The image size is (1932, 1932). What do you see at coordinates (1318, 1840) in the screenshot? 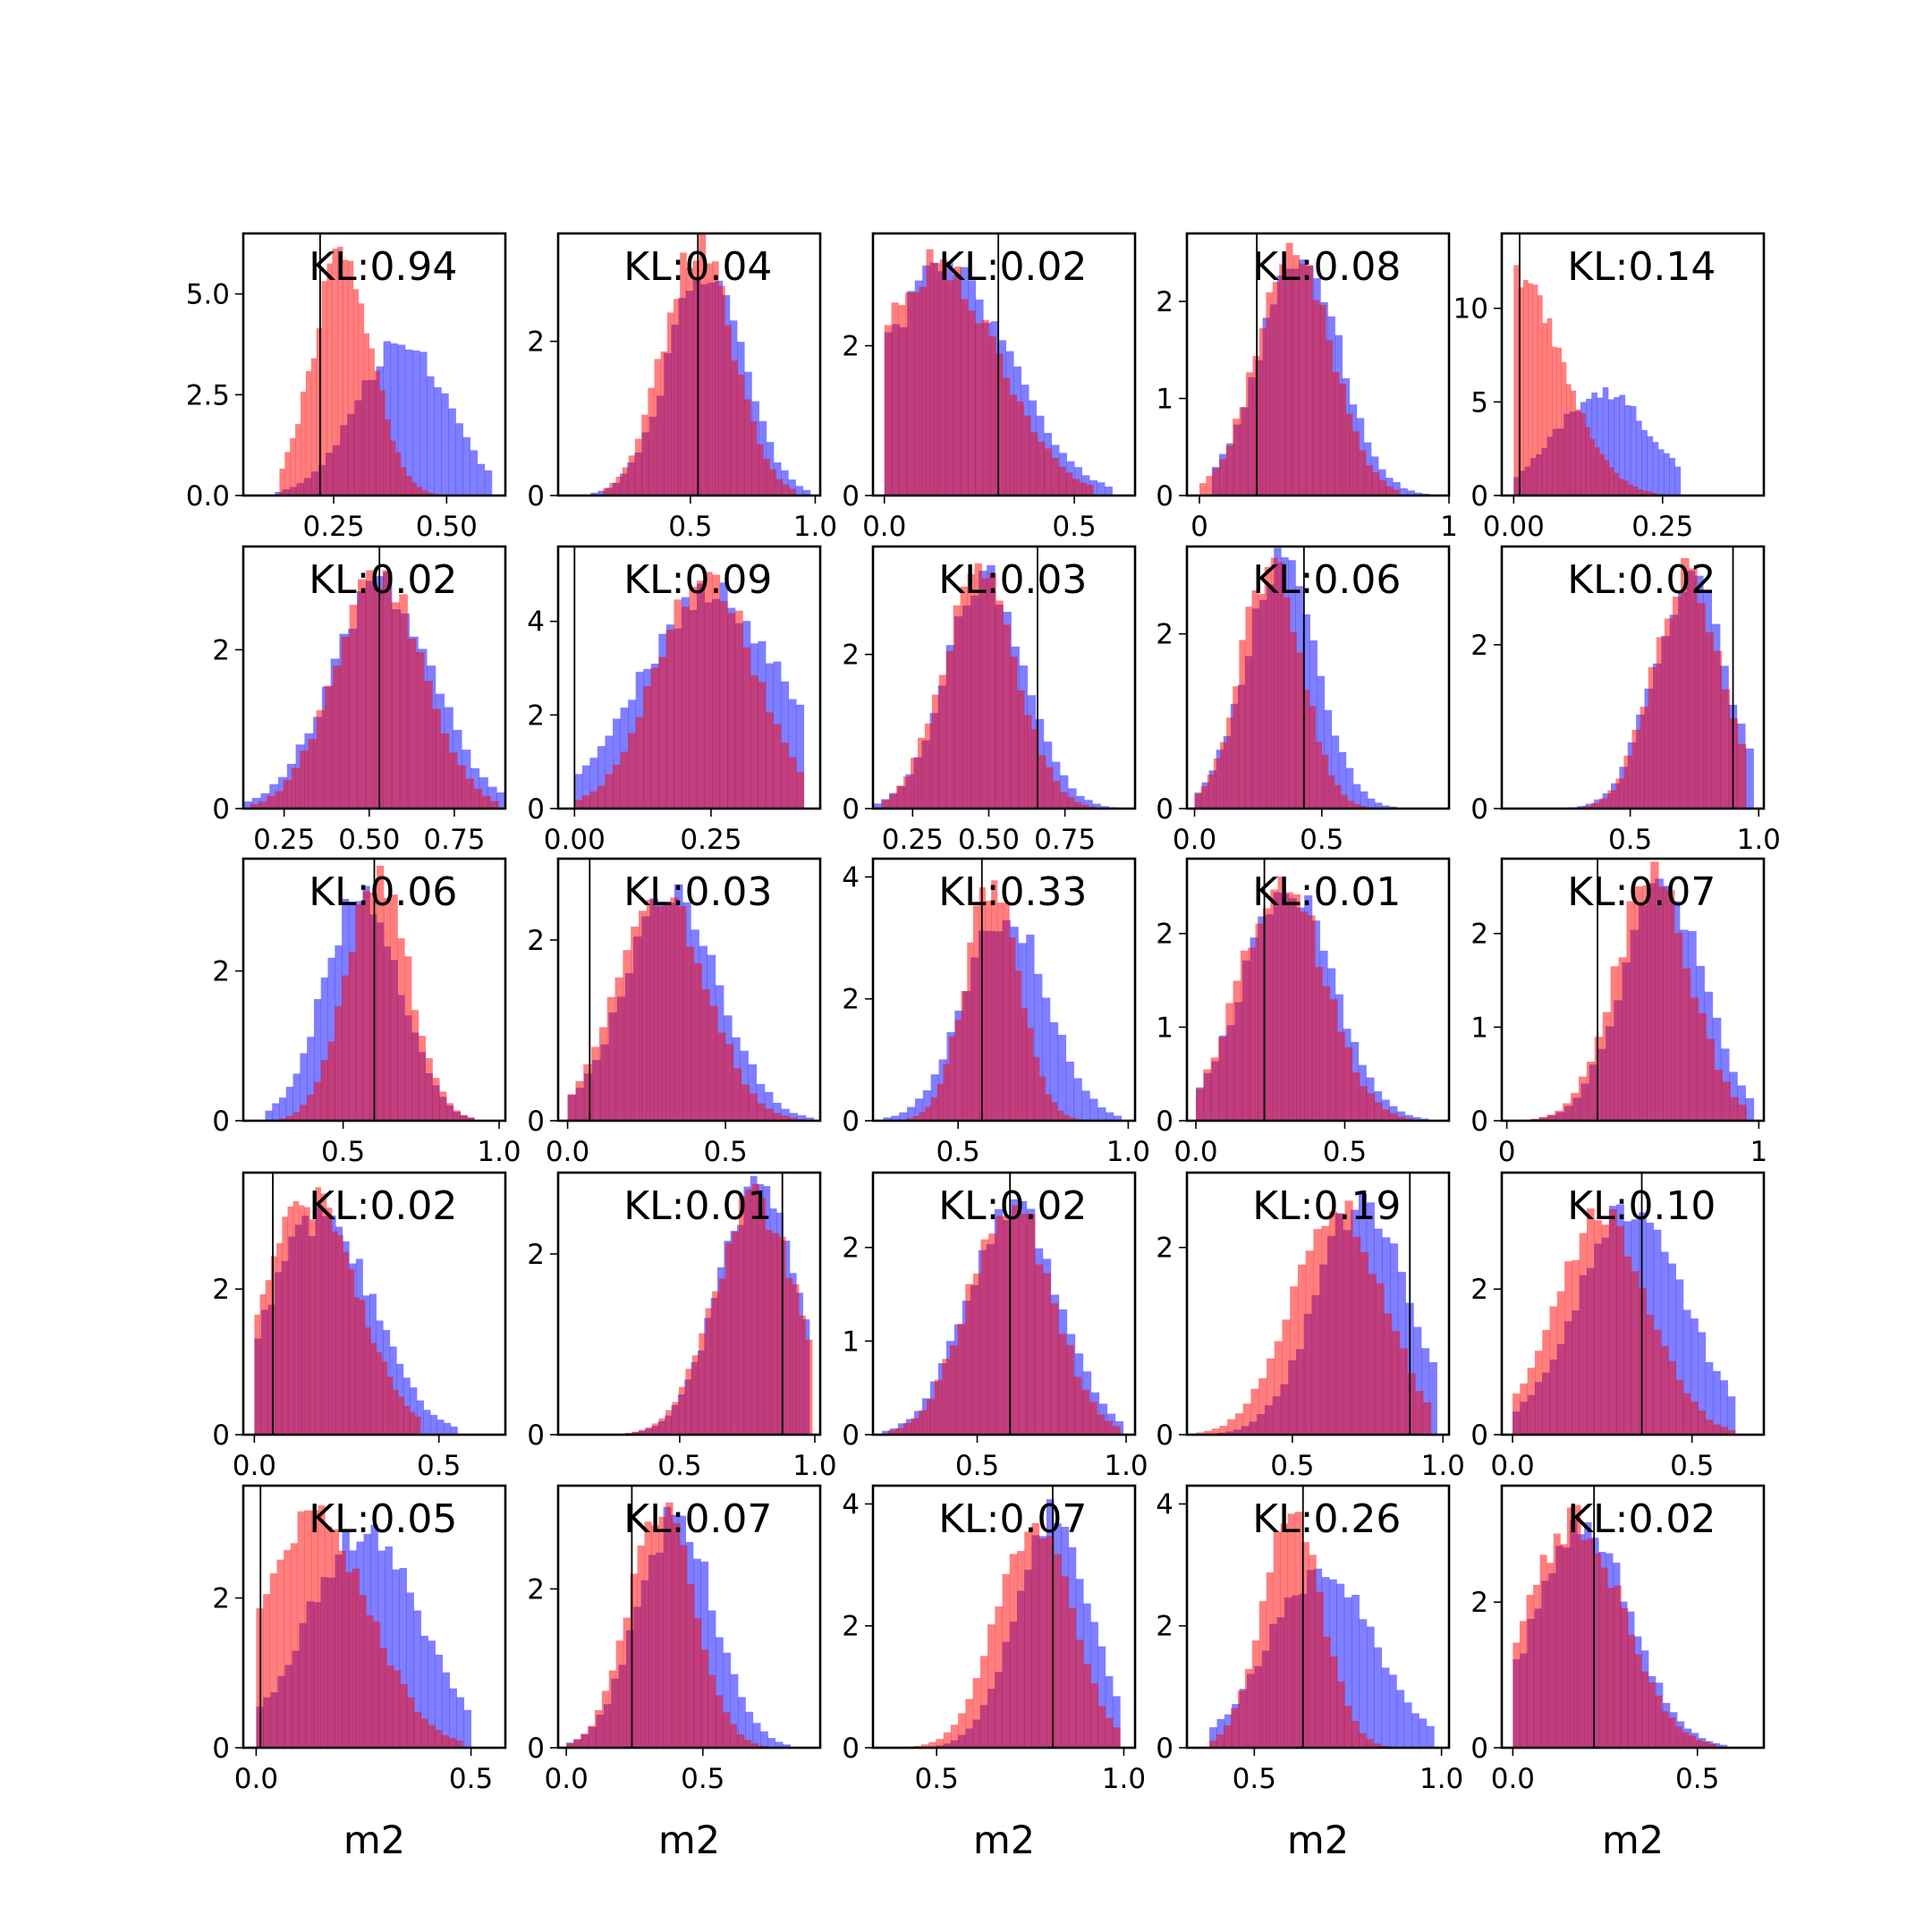
I see `x-axis-label: m2` at bounding box center [1318, 1840].